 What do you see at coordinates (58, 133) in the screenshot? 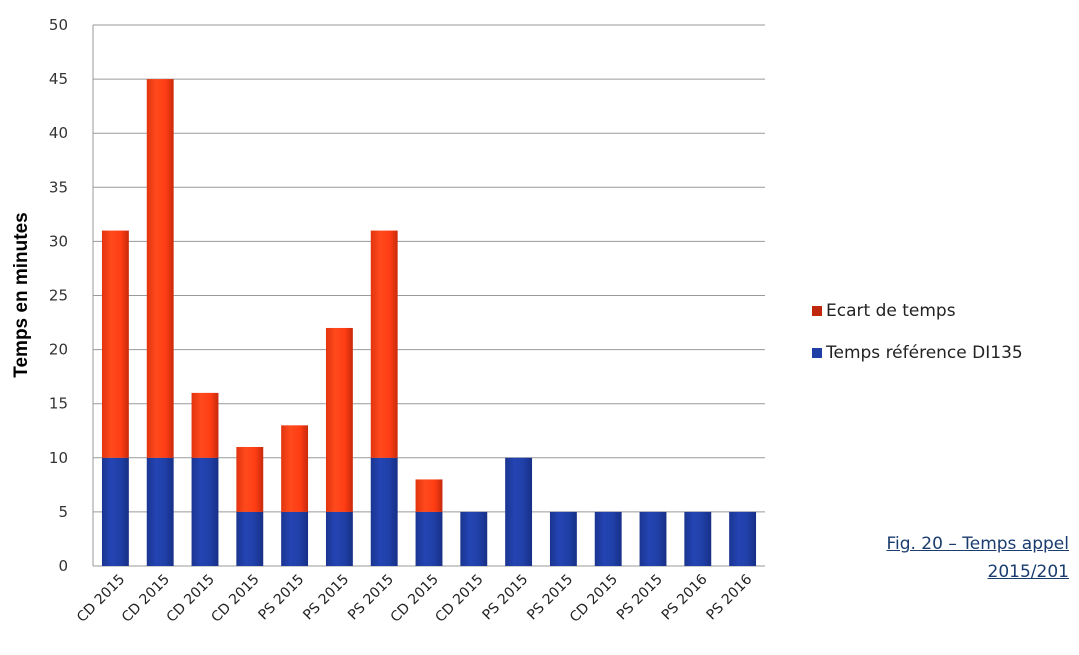
I see `y-tick-label: 40` at bounding box center [58, 133].